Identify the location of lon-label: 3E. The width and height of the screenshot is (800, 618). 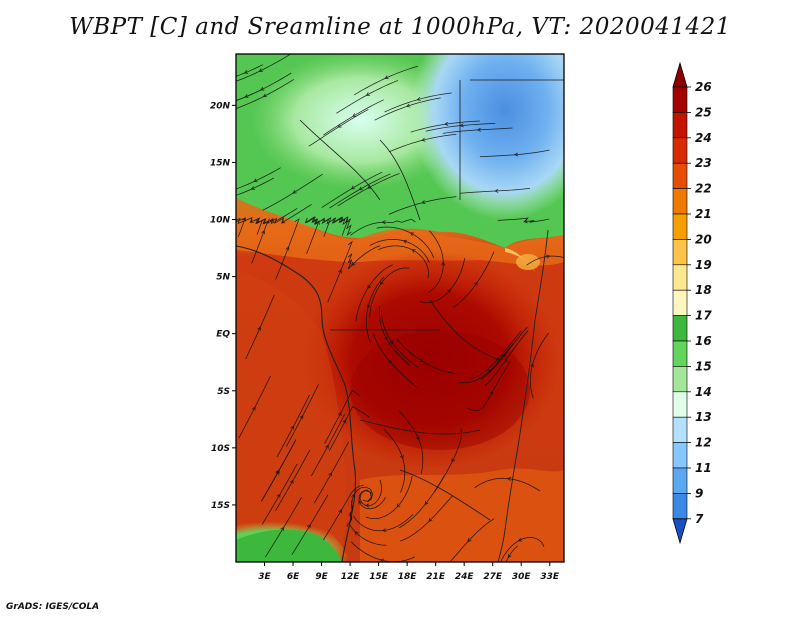
(264, 577).